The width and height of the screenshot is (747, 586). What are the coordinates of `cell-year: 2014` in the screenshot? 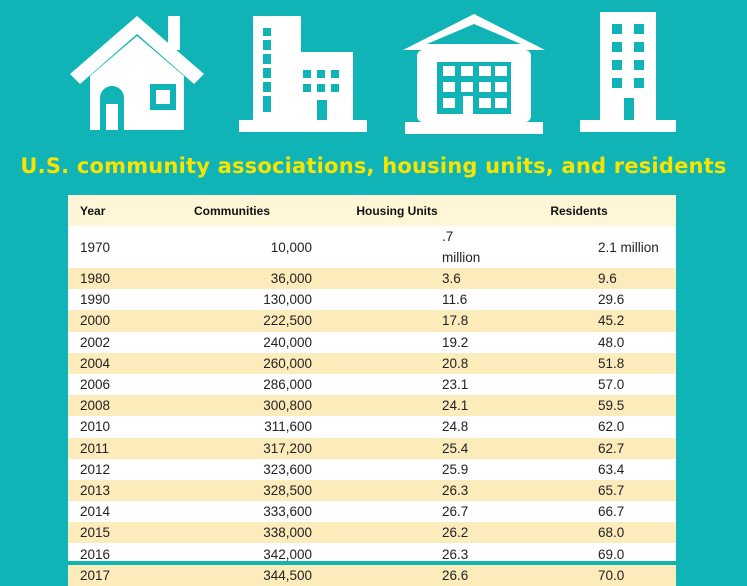 It's located at (95, 512).